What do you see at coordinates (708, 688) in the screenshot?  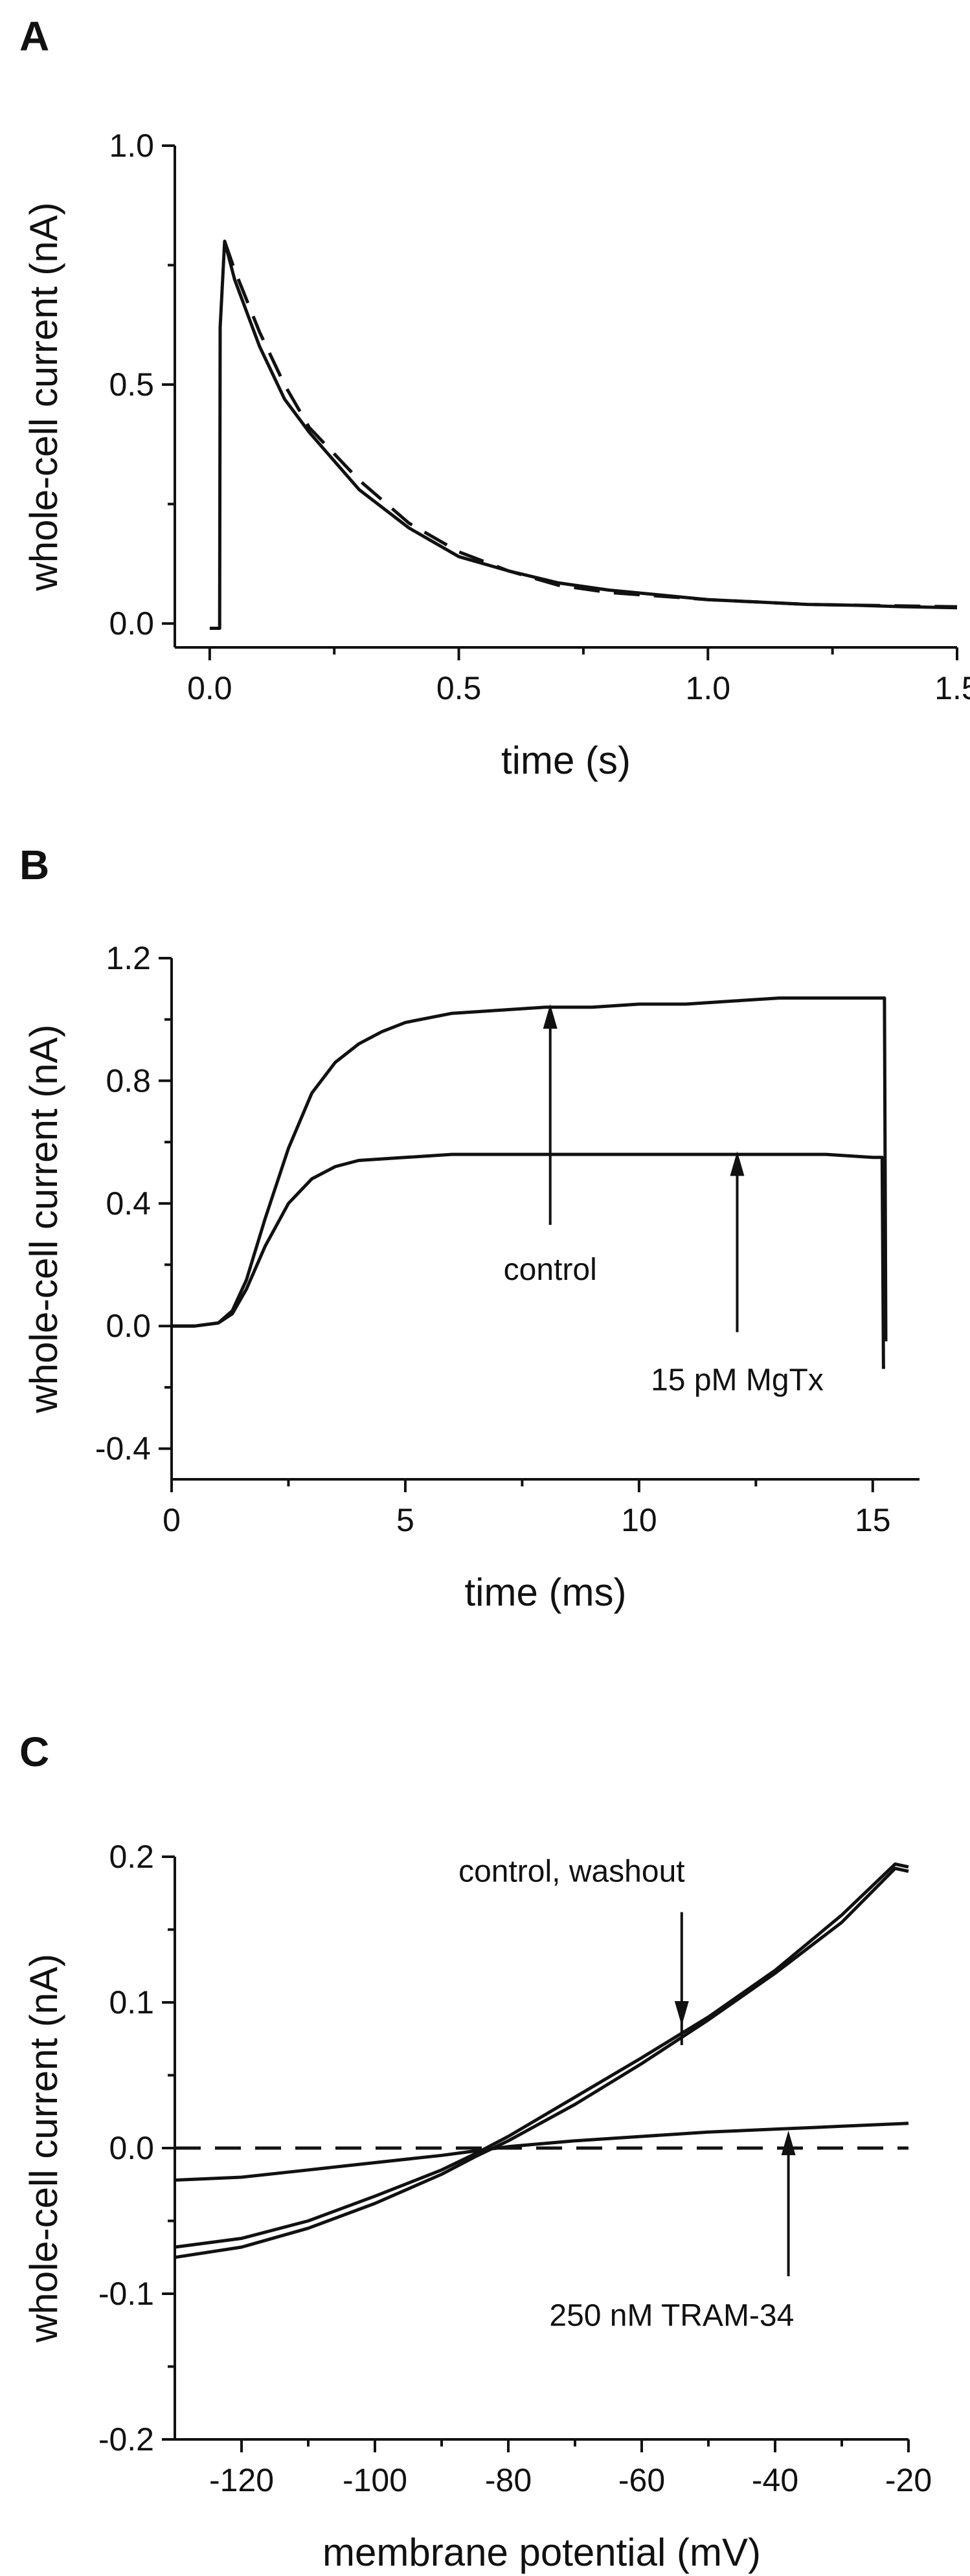 I see `x-tick-label: 1.0` at bounding box center [708, 688].